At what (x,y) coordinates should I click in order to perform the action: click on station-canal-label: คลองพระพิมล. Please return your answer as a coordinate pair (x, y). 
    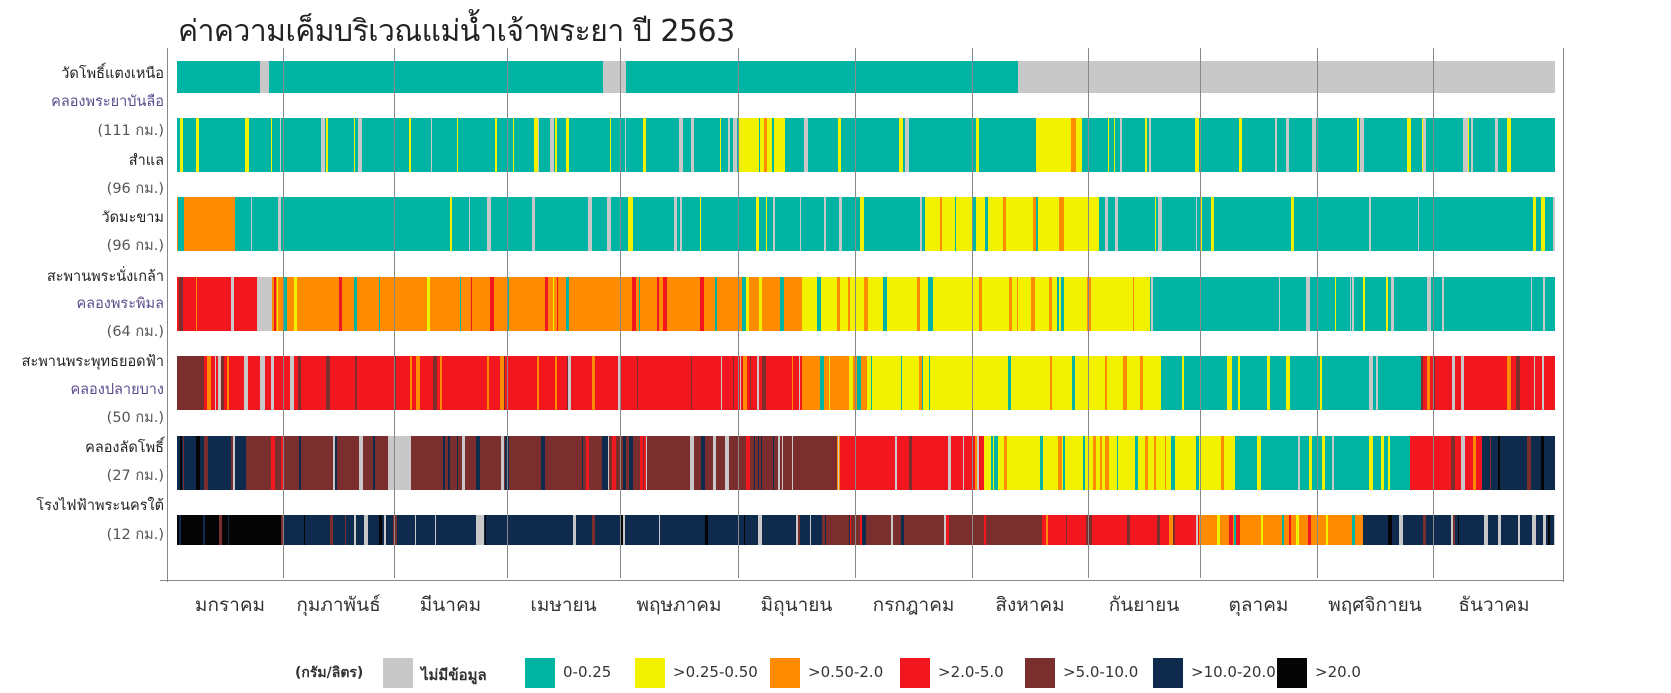
    Looking at the image, I should click on (120, 304).